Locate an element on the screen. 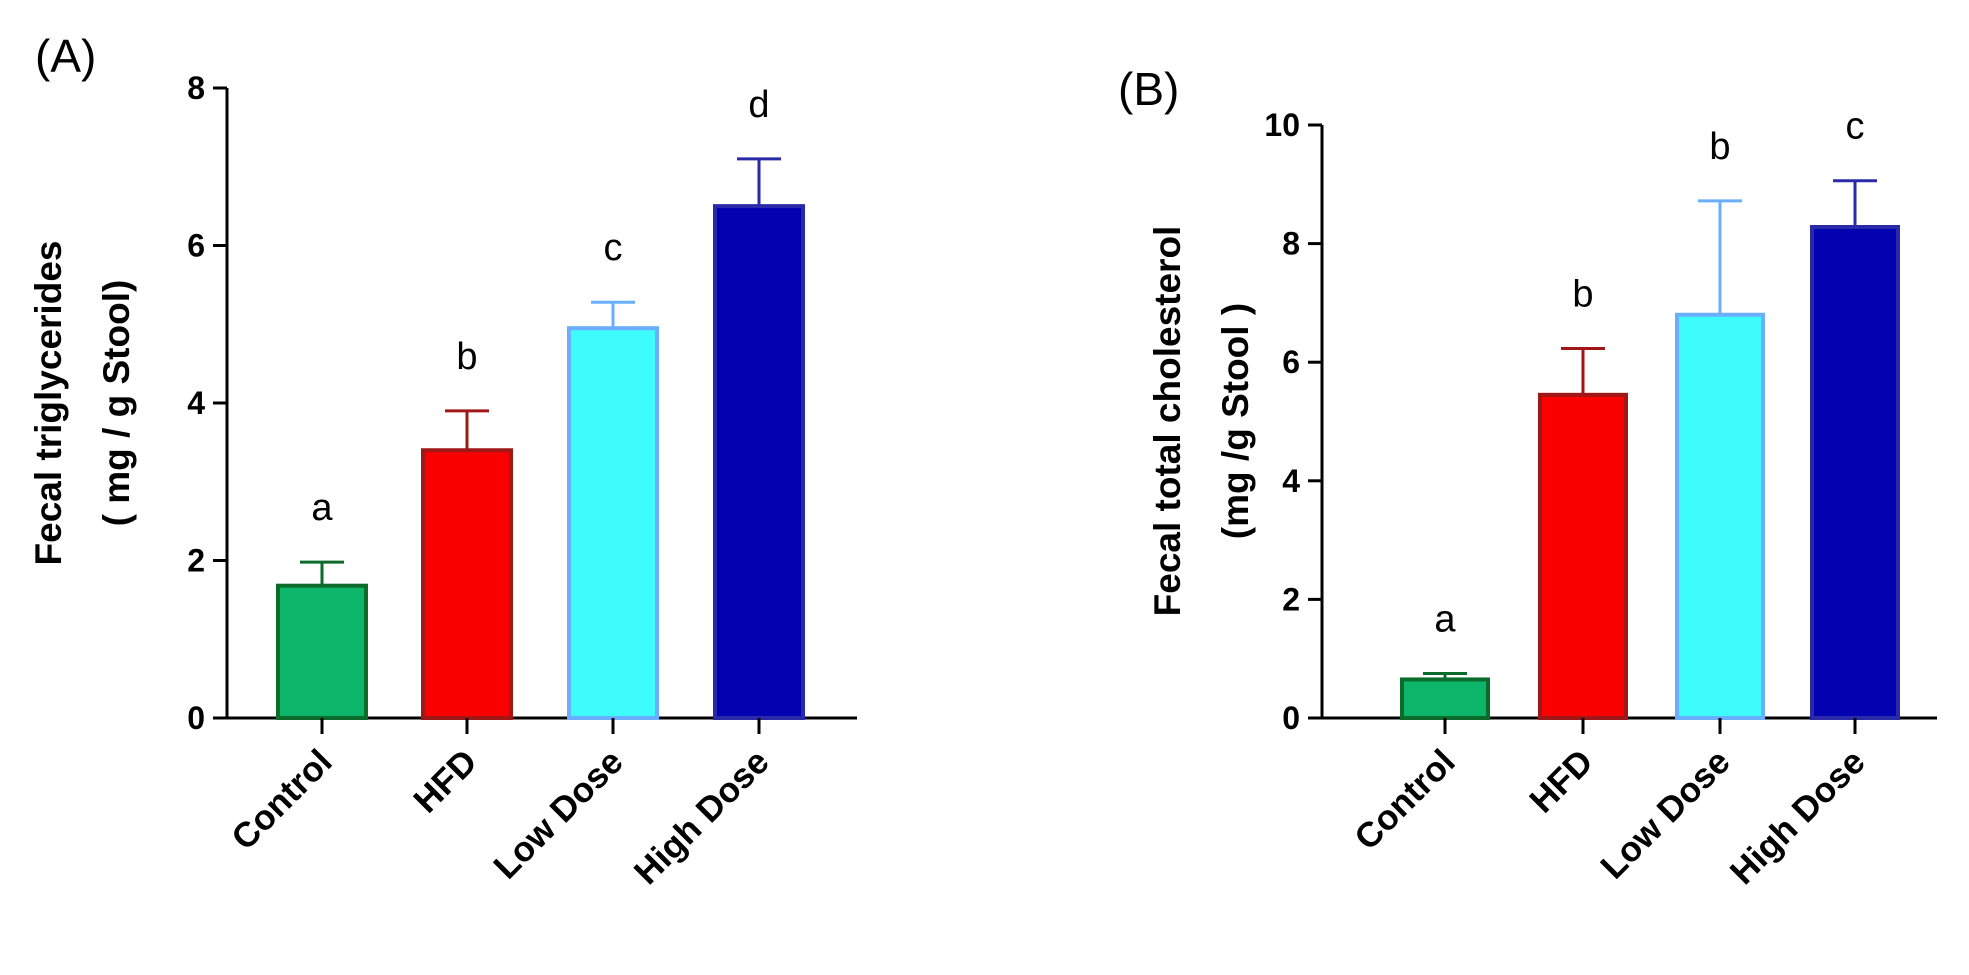 Image resolution: width=1969 pixels, height=975 pixels. y-axis-title: Fecal triglycerides is located at coordinates (48, 403).